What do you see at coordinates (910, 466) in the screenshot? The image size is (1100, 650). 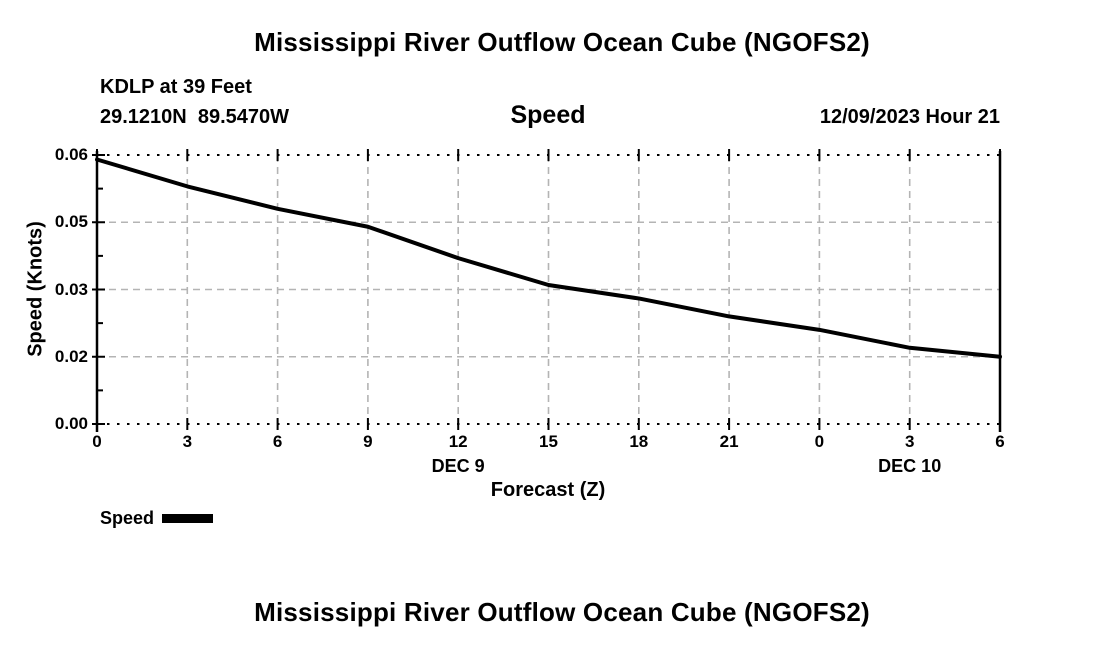 I see `day-label: DEC 10` at bounding box center [910, 466].